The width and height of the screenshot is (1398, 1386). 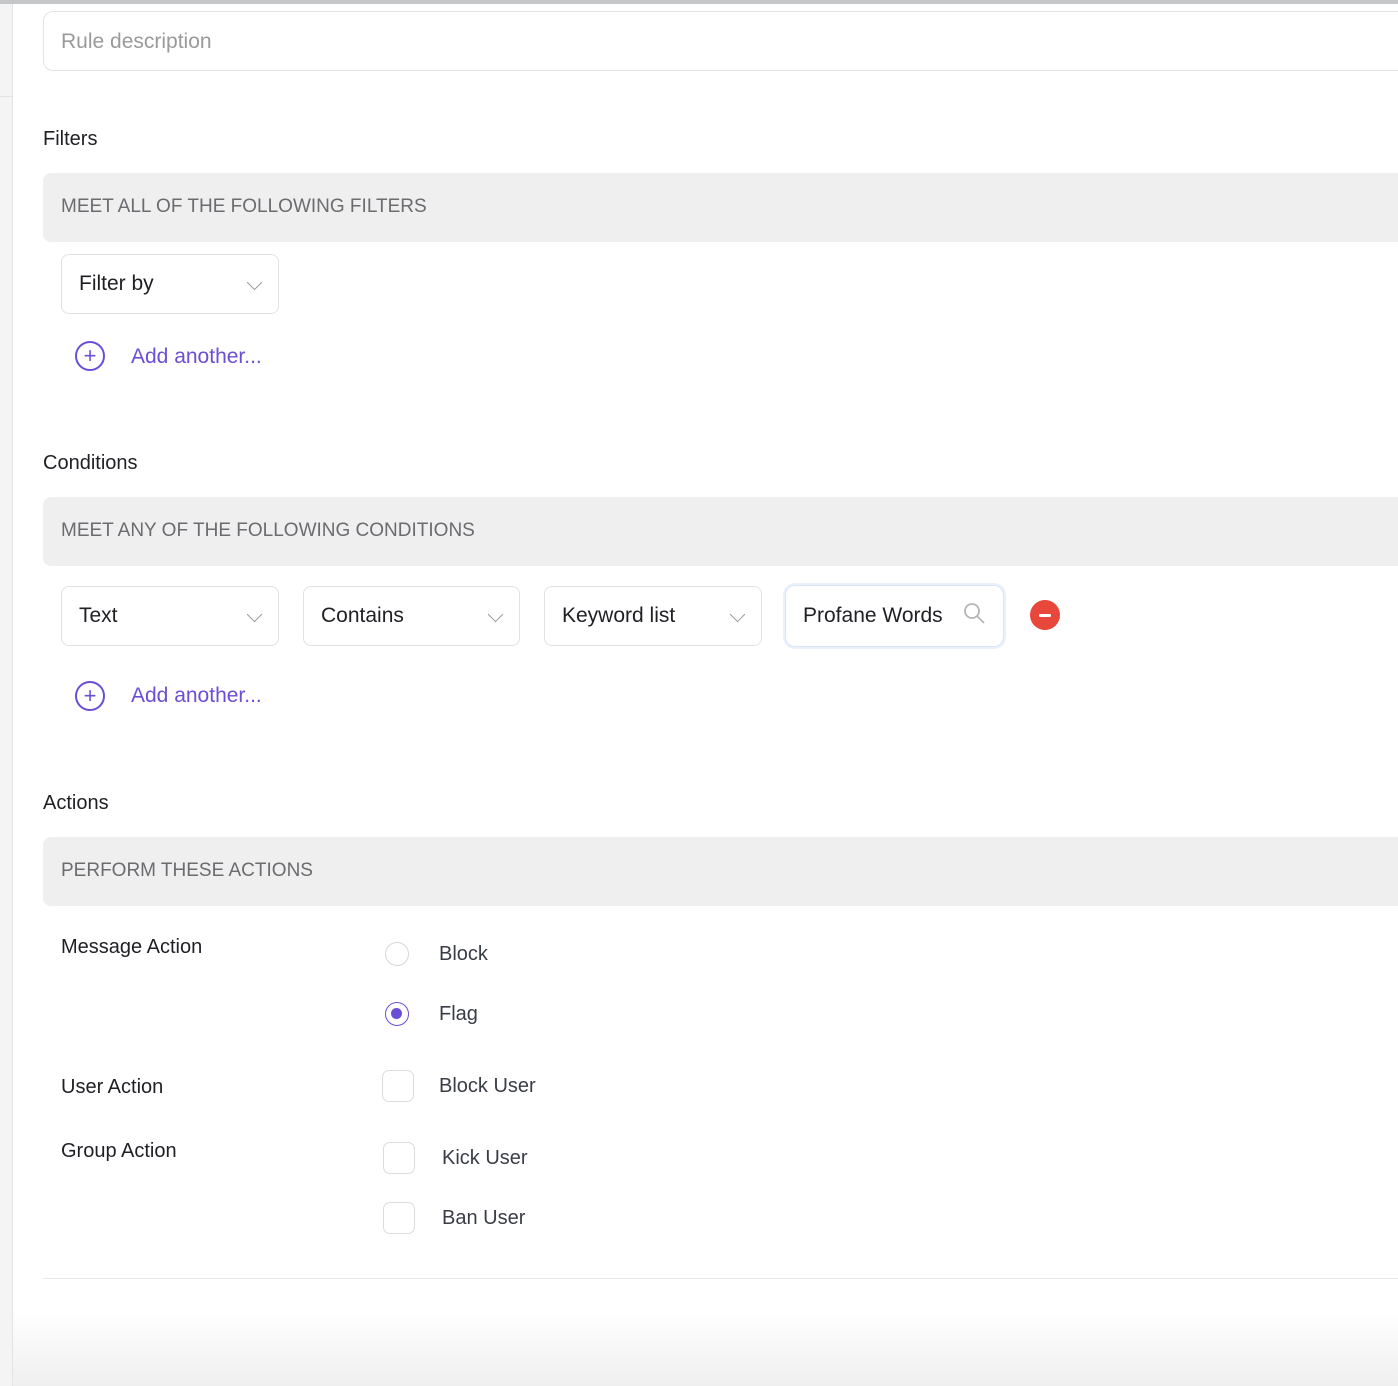 What do you see at coordinates (484, 1218) in the screenshot?
I see `ban-user-label: Ban User` at bounding box center [484, 1218].